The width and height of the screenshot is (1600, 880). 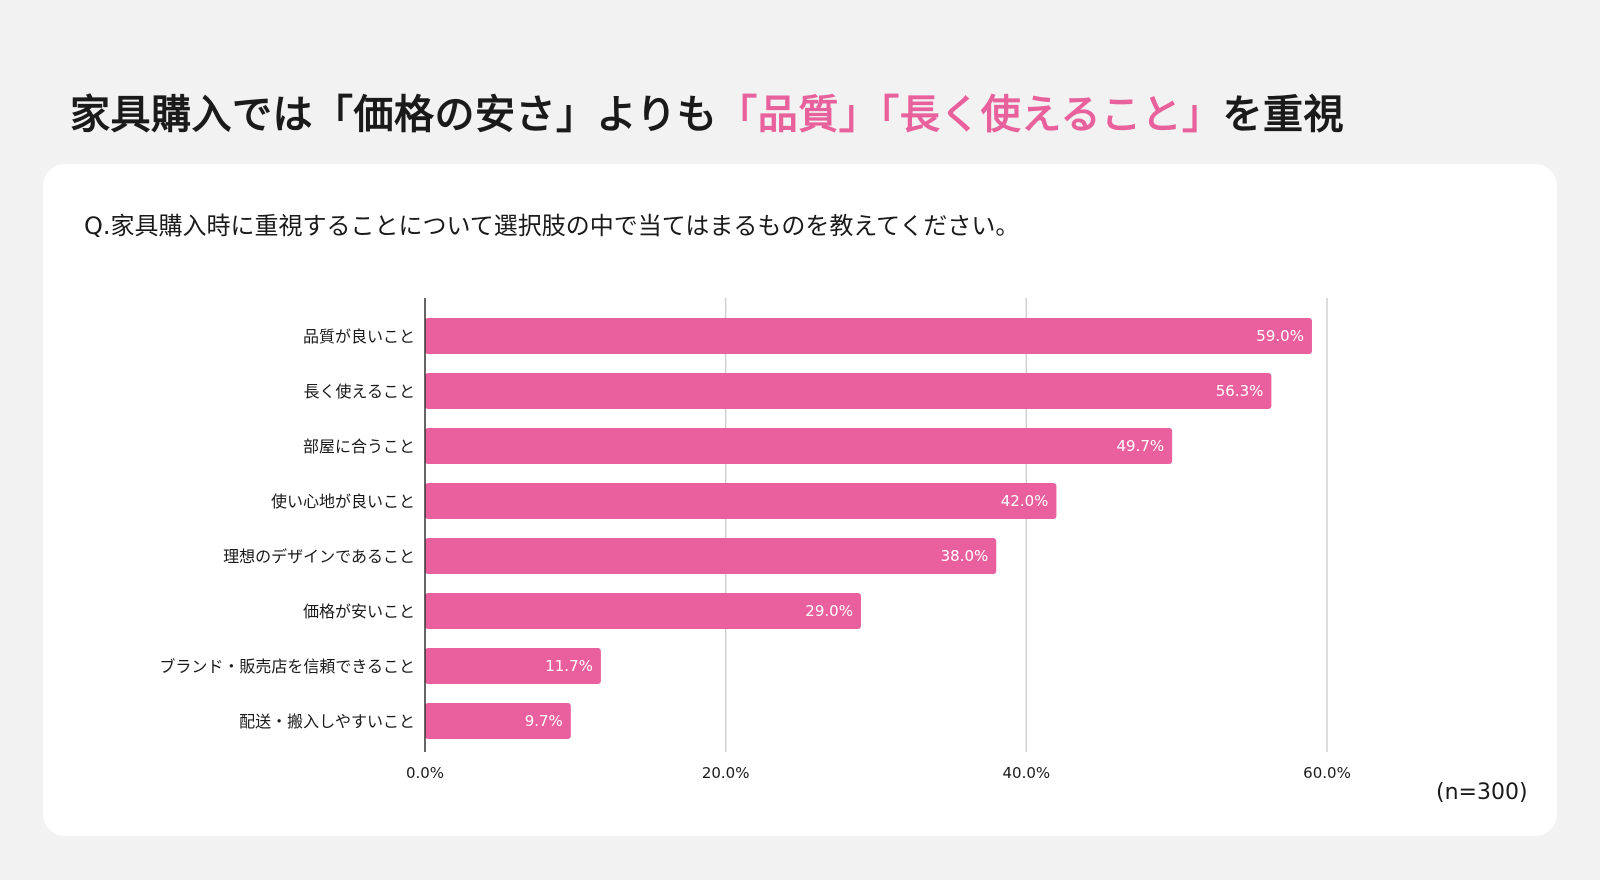 What do you see at coordinates (726, 773) in the screenshot?
I see `x-tick-label-20: 20.0%` at bounding box center [726, 773].